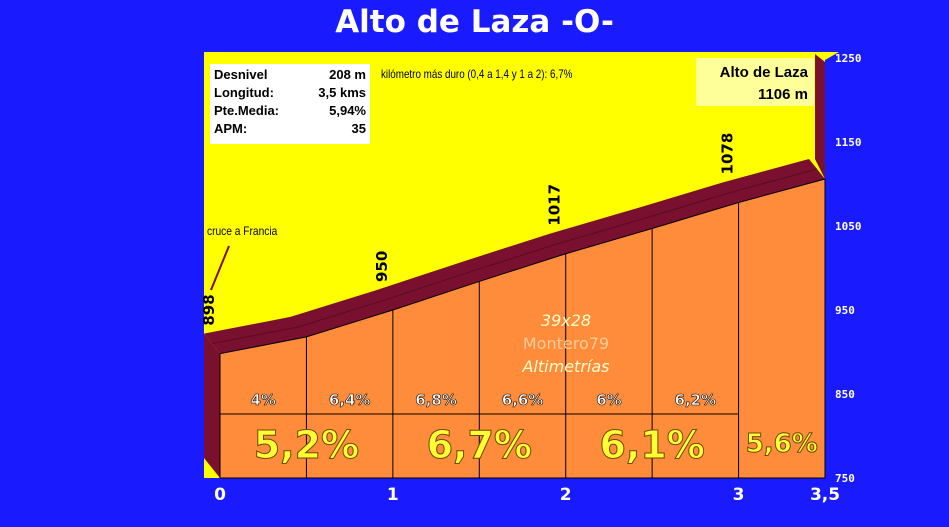 The height and width of the screenshot is (527, 949). What do you see at coordinates (220, 495) in the screenshot?
I see `x-tick-label: 0` at bounding box center [220, 495].